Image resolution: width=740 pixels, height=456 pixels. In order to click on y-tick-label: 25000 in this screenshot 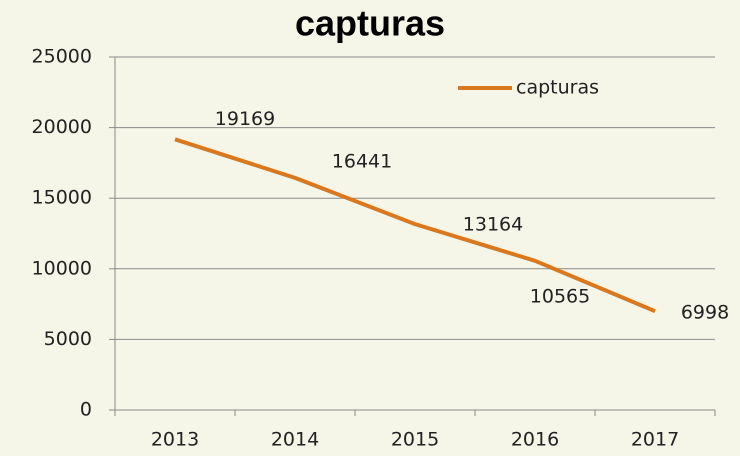, I will do `click(62, 57)`.